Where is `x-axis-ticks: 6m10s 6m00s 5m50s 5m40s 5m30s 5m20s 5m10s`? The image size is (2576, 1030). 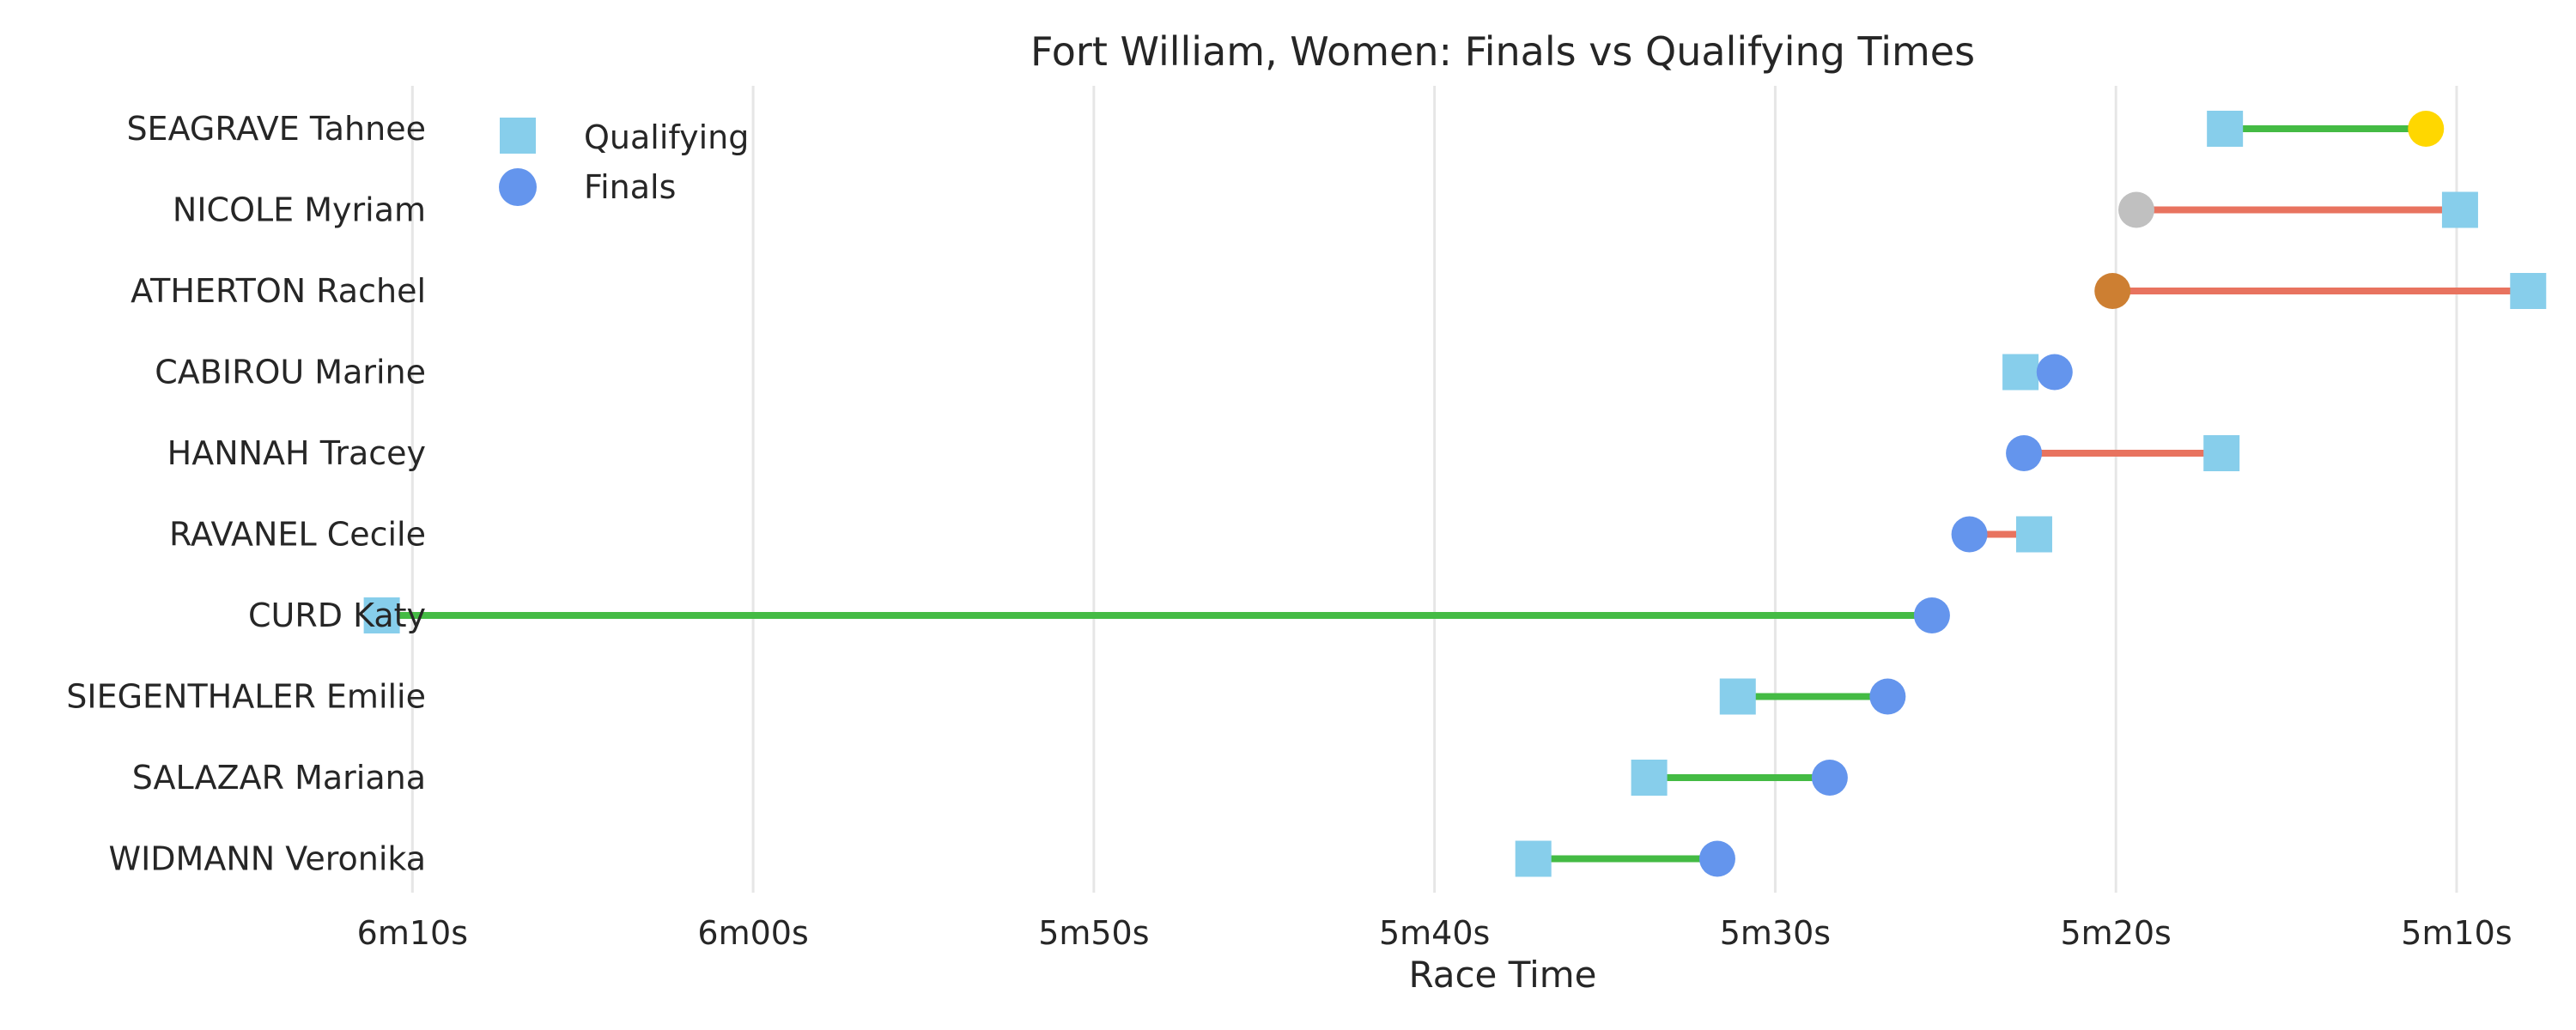
x-axis-ticks: 6m10s 6m00s 5m50s 5m40s 5m30s 5m20s 5m10s is located at coordinates (1434, 933).